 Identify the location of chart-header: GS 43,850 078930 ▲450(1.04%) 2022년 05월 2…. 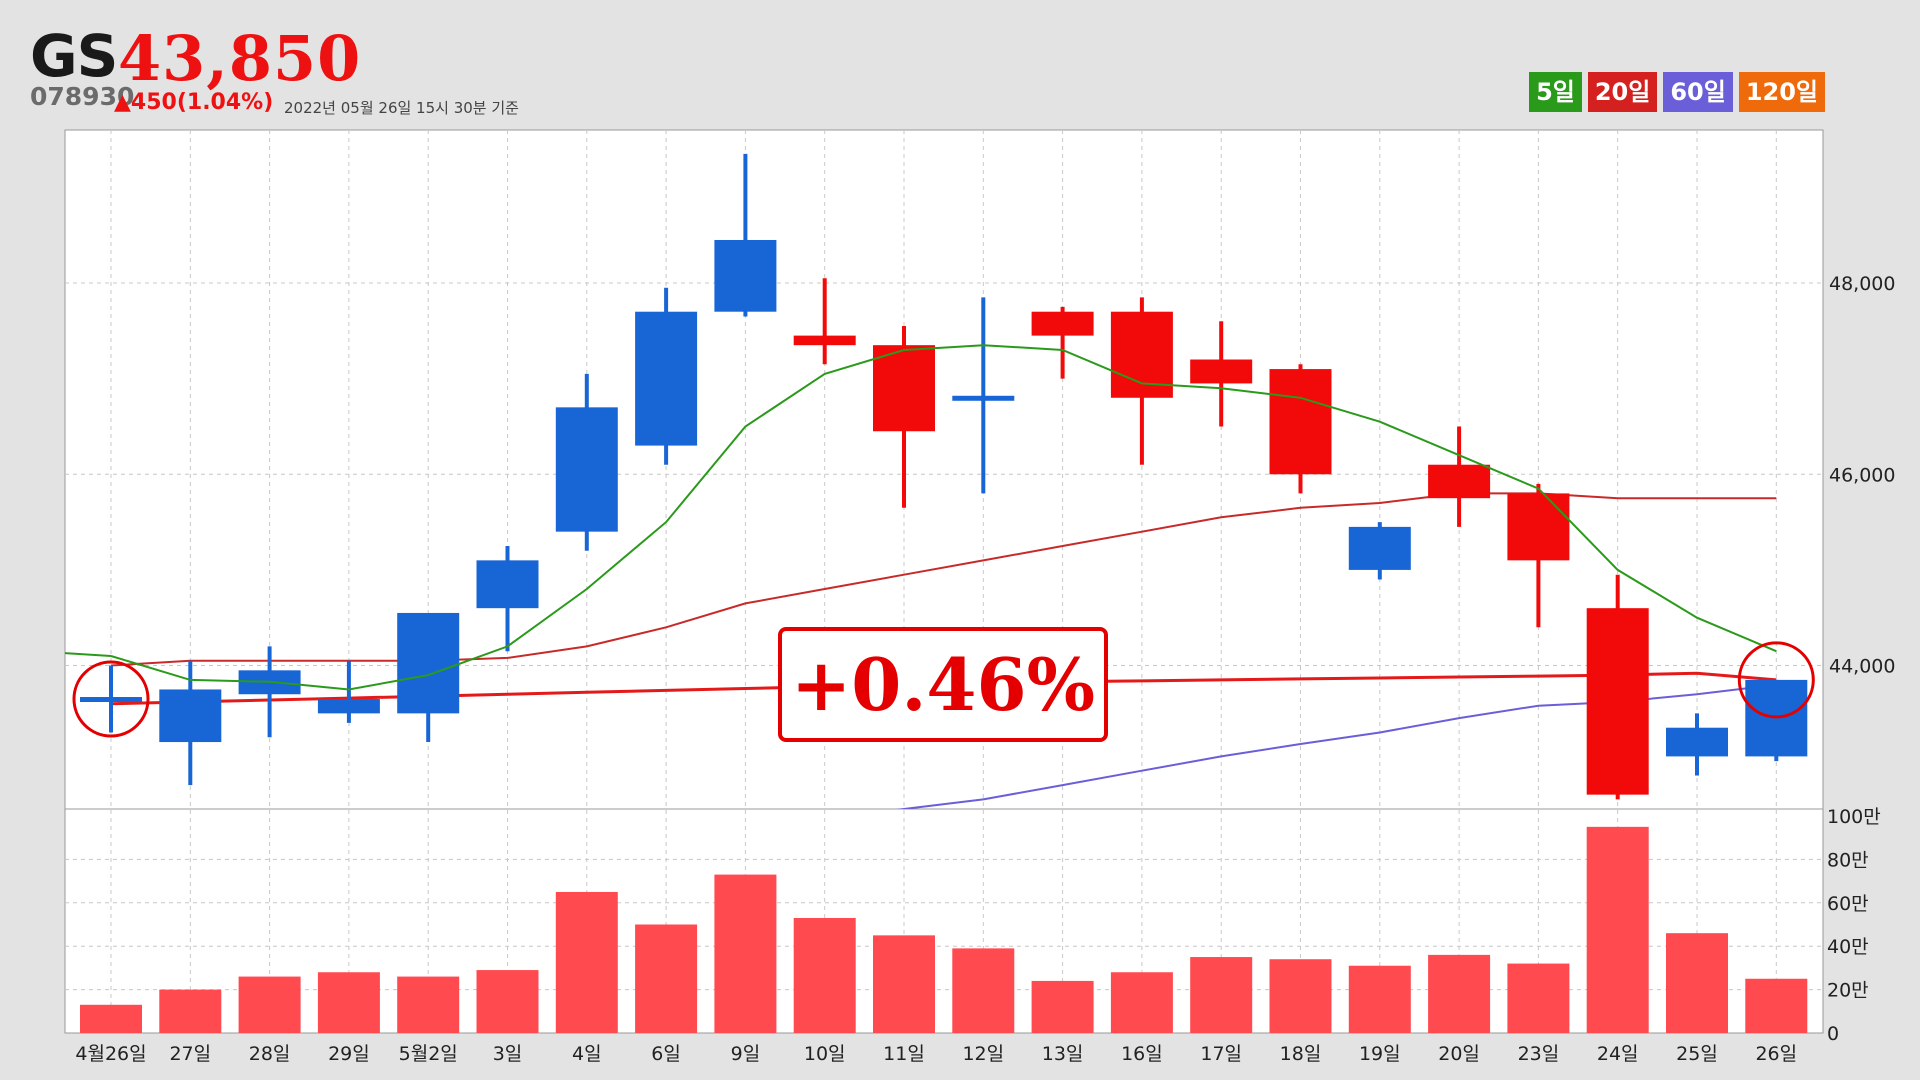
(960, 65).